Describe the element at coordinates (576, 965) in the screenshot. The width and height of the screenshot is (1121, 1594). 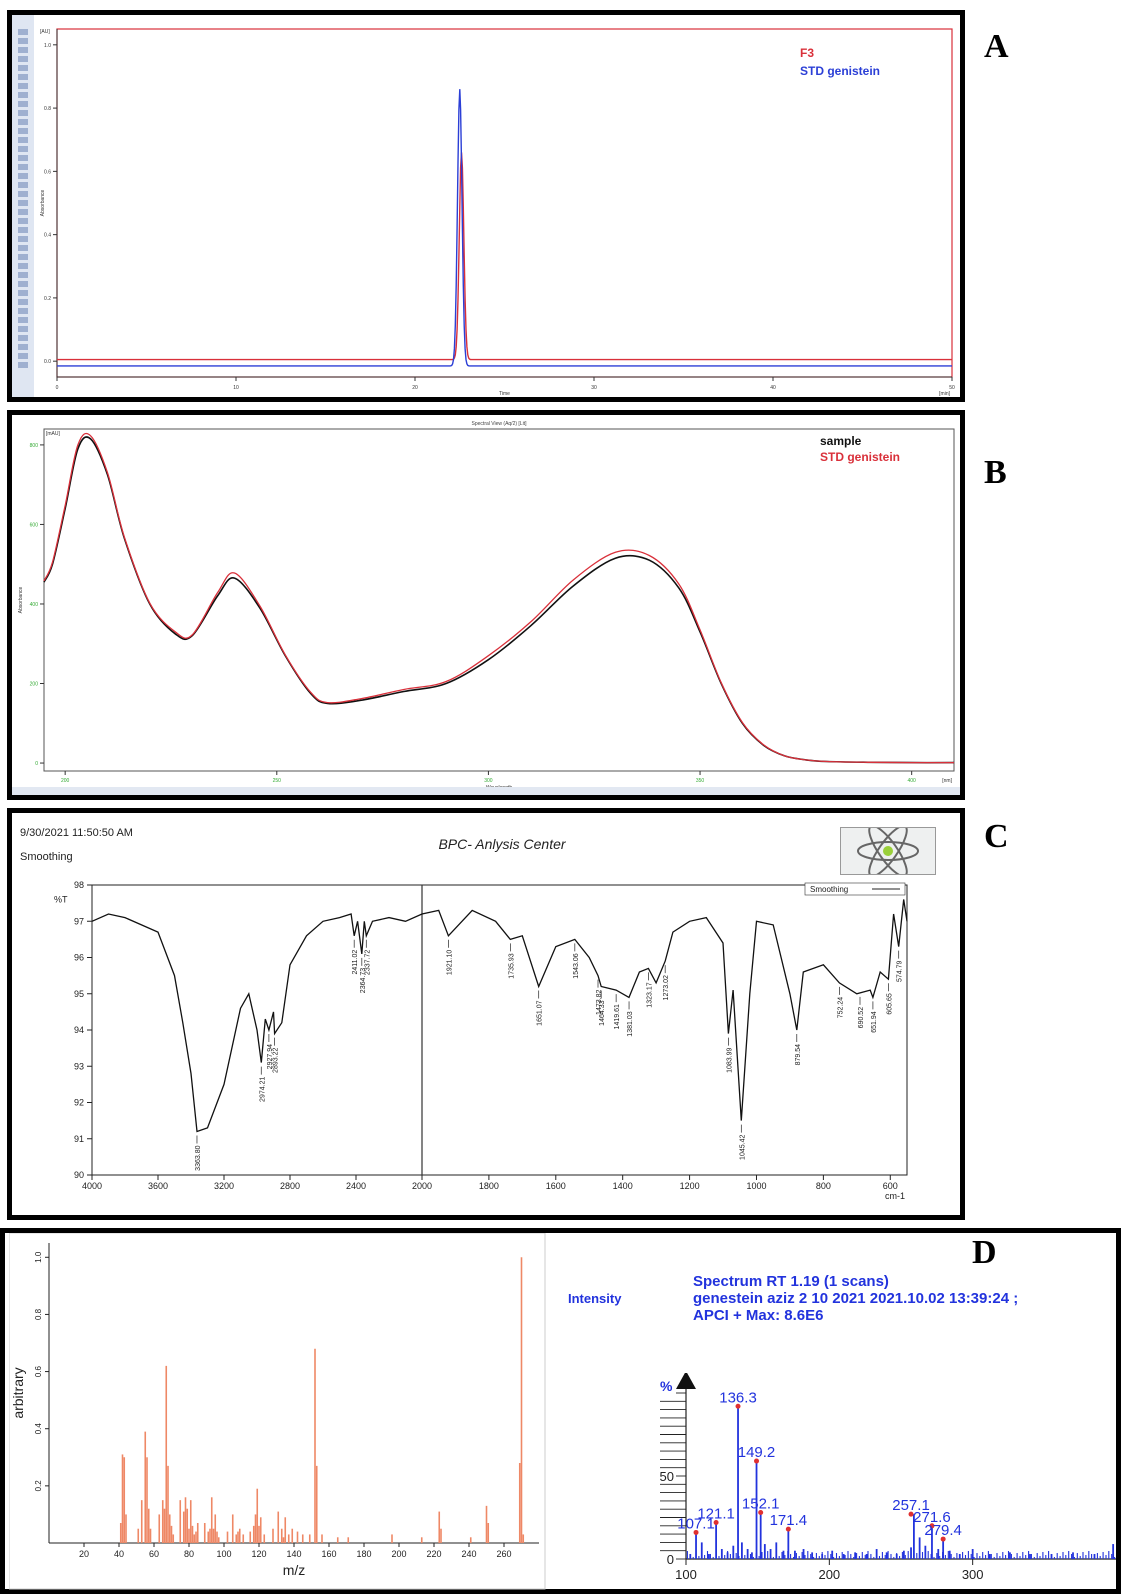
I see `peak-label: 1543.06` at that location.